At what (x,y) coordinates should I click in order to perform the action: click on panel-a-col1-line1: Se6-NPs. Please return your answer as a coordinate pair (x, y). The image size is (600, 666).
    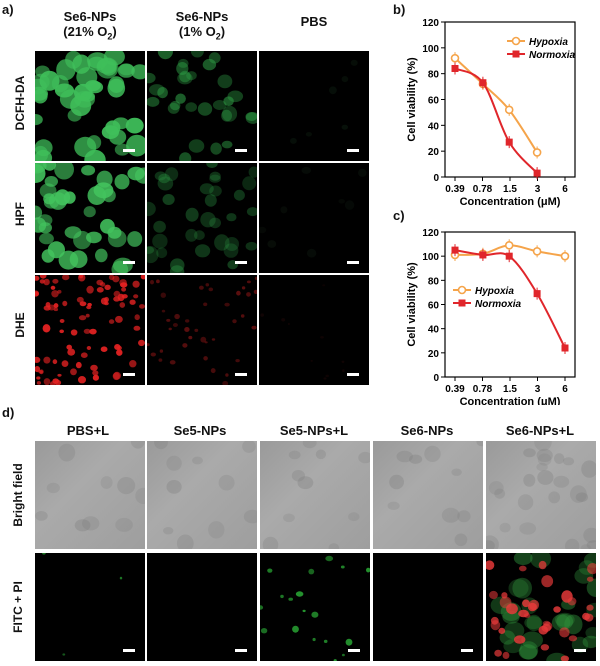
    Looking at the image, I should click on (90, 16).